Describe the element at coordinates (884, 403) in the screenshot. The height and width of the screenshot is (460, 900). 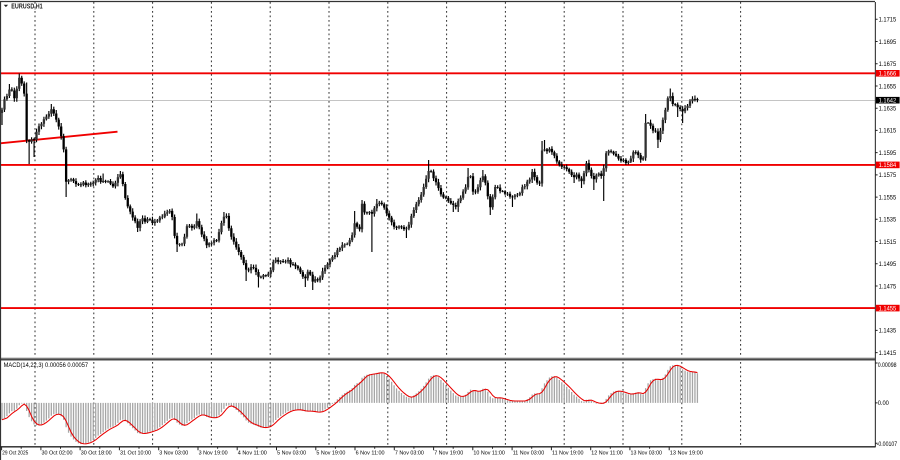
I see `svg-text: 0.00` at that location.